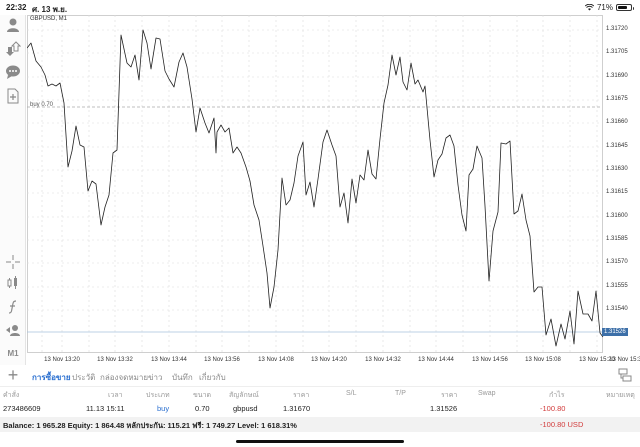  What do you see at coordinates (163, 408) in the screenshot?
I see `order-type: buy` at bounding box center [163, 408].